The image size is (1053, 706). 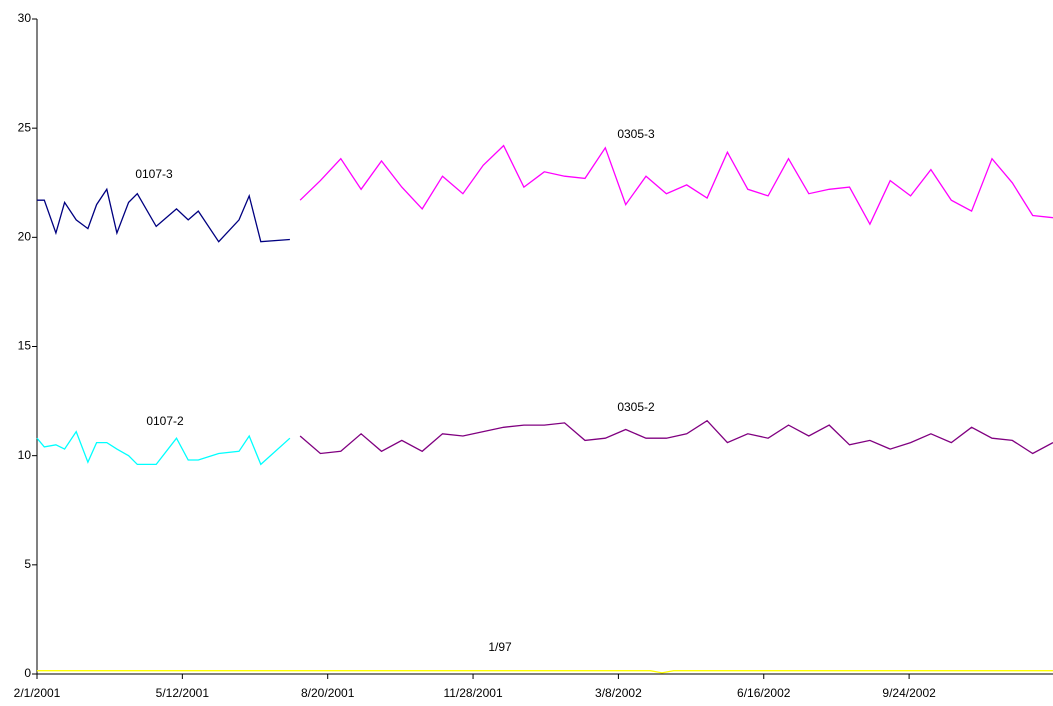 I want to click on series-label: 0305-3, so click(x=636, y=134).